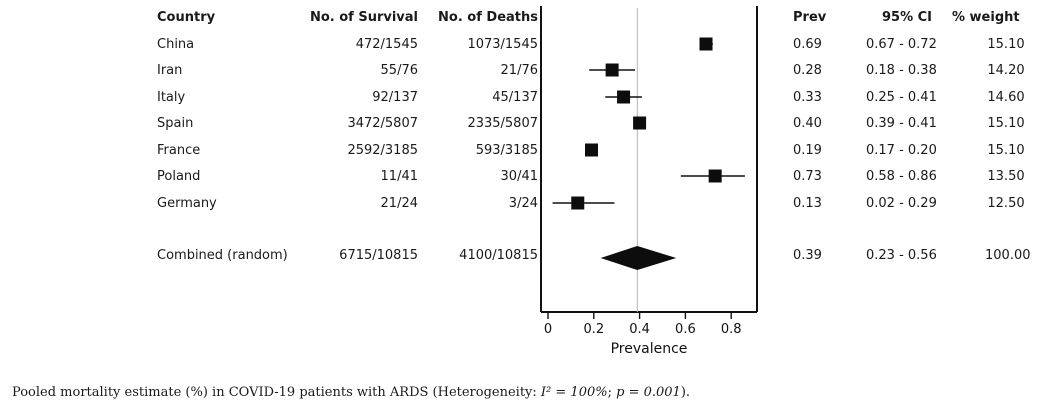 The height and width of the screenshot is (416, 1037). I want to click on row-country: Spain, so click(175, 123).